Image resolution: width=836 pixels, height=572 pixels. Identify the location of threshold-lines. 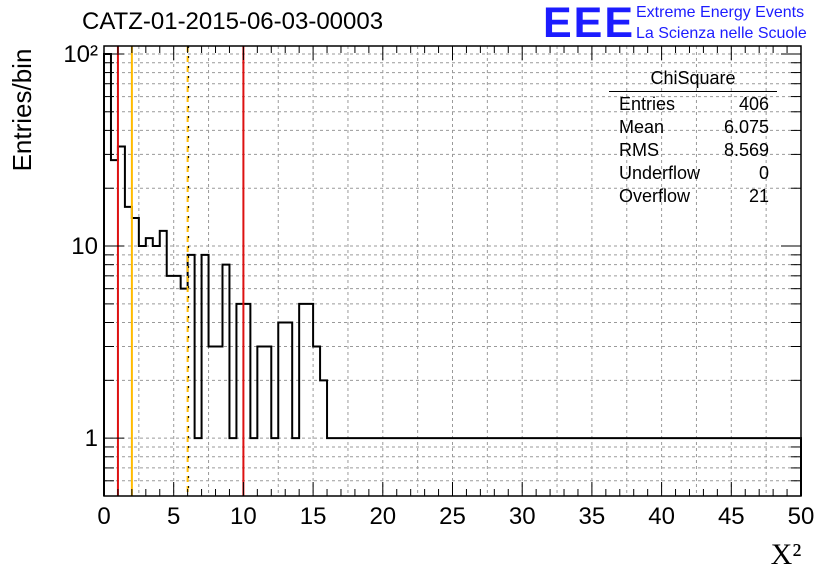
(180, 271).